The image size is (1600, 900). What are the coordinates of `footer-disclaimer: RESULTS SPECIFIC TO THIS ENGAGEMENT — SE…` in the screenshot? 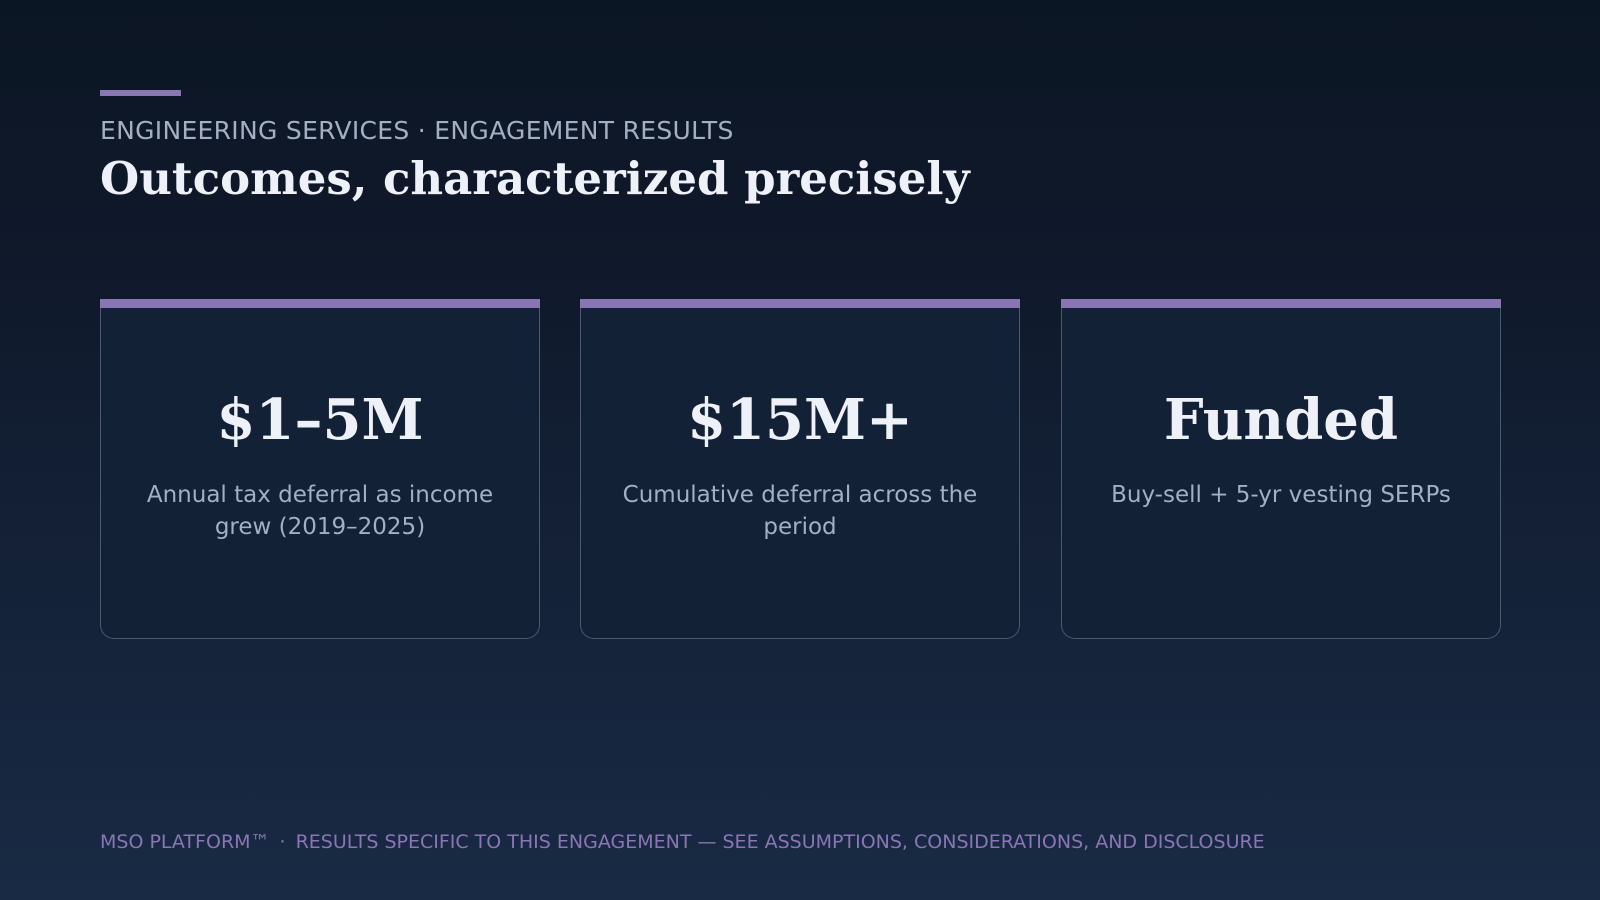 It's located at (780, 842).